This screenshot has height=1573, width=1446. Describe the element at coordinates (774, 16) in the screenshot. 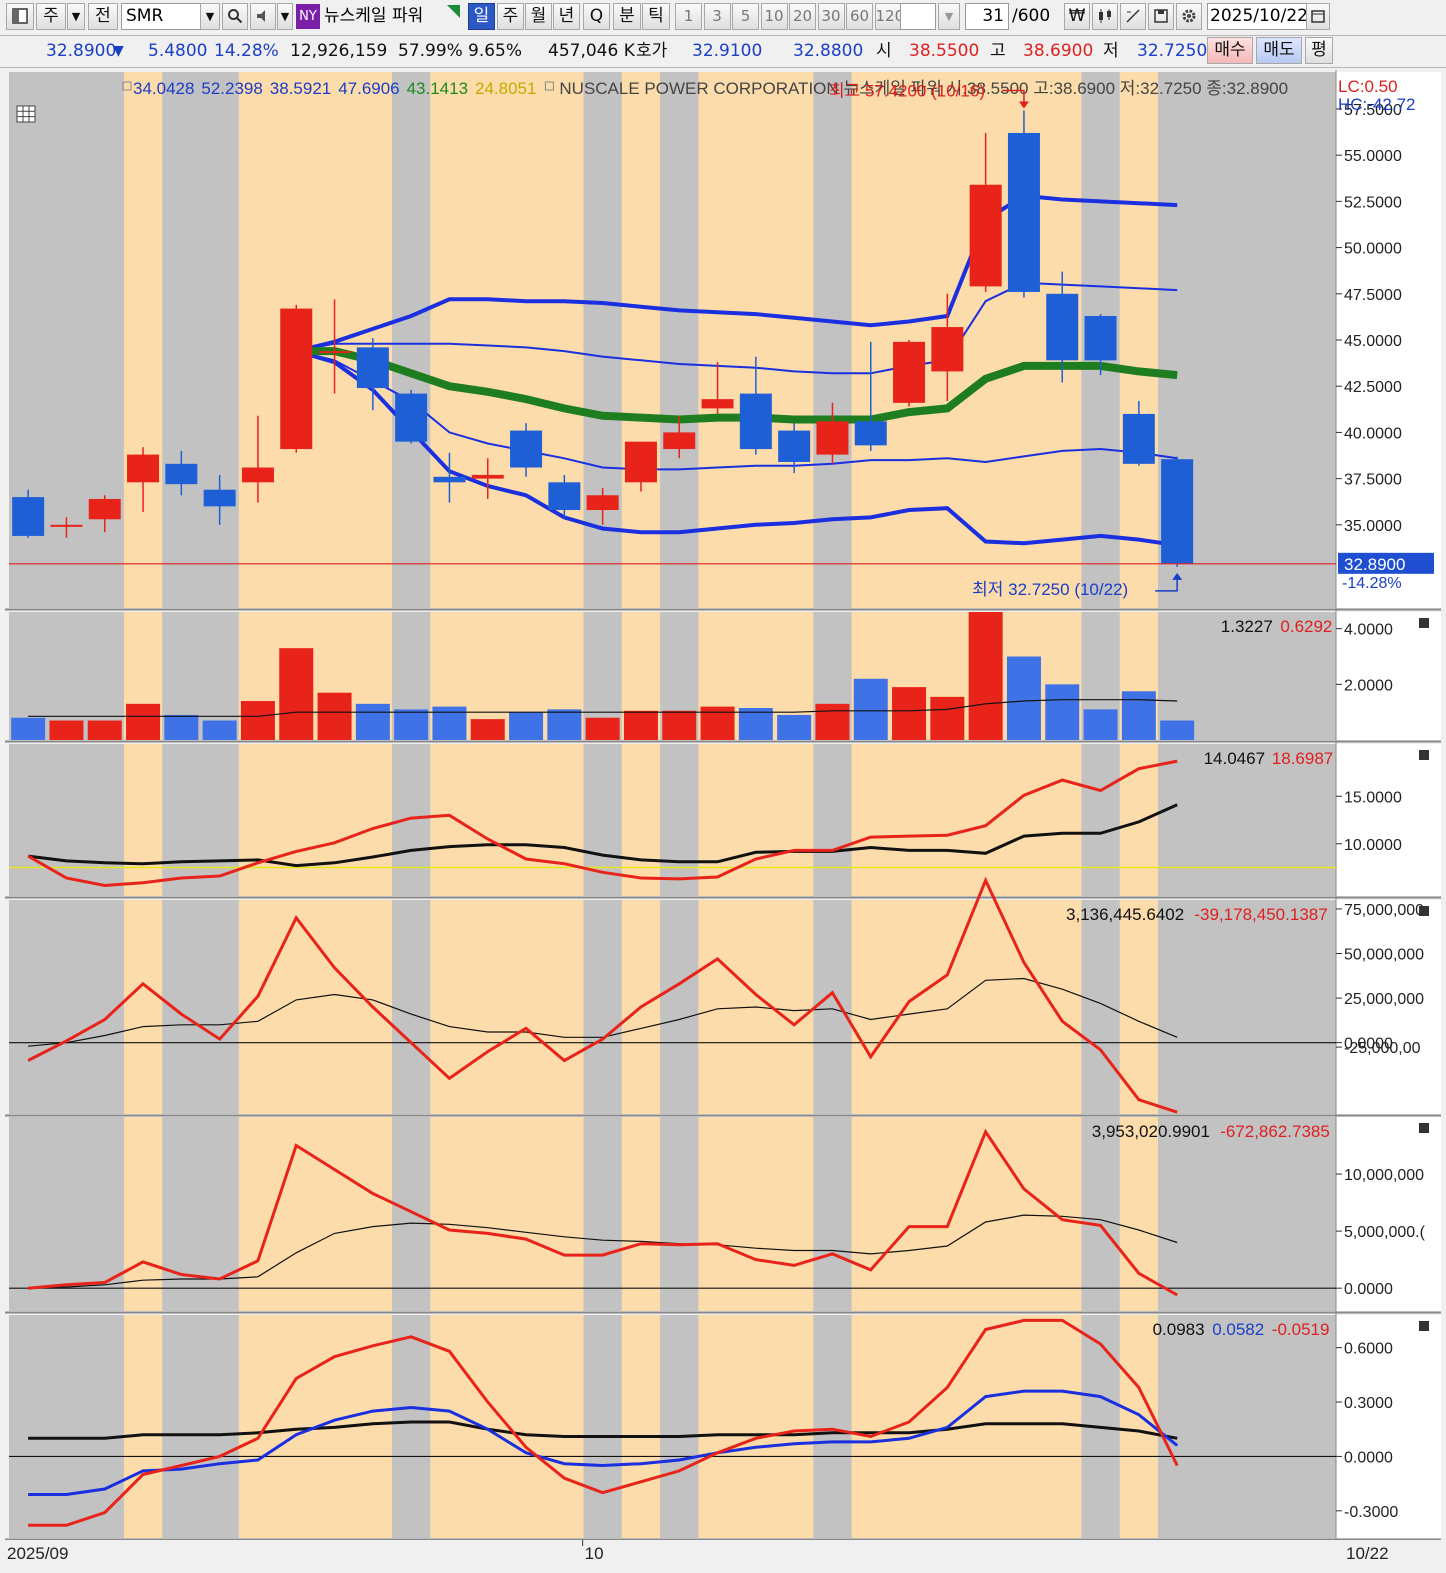

I see `interval-button-10: 10` at that location.